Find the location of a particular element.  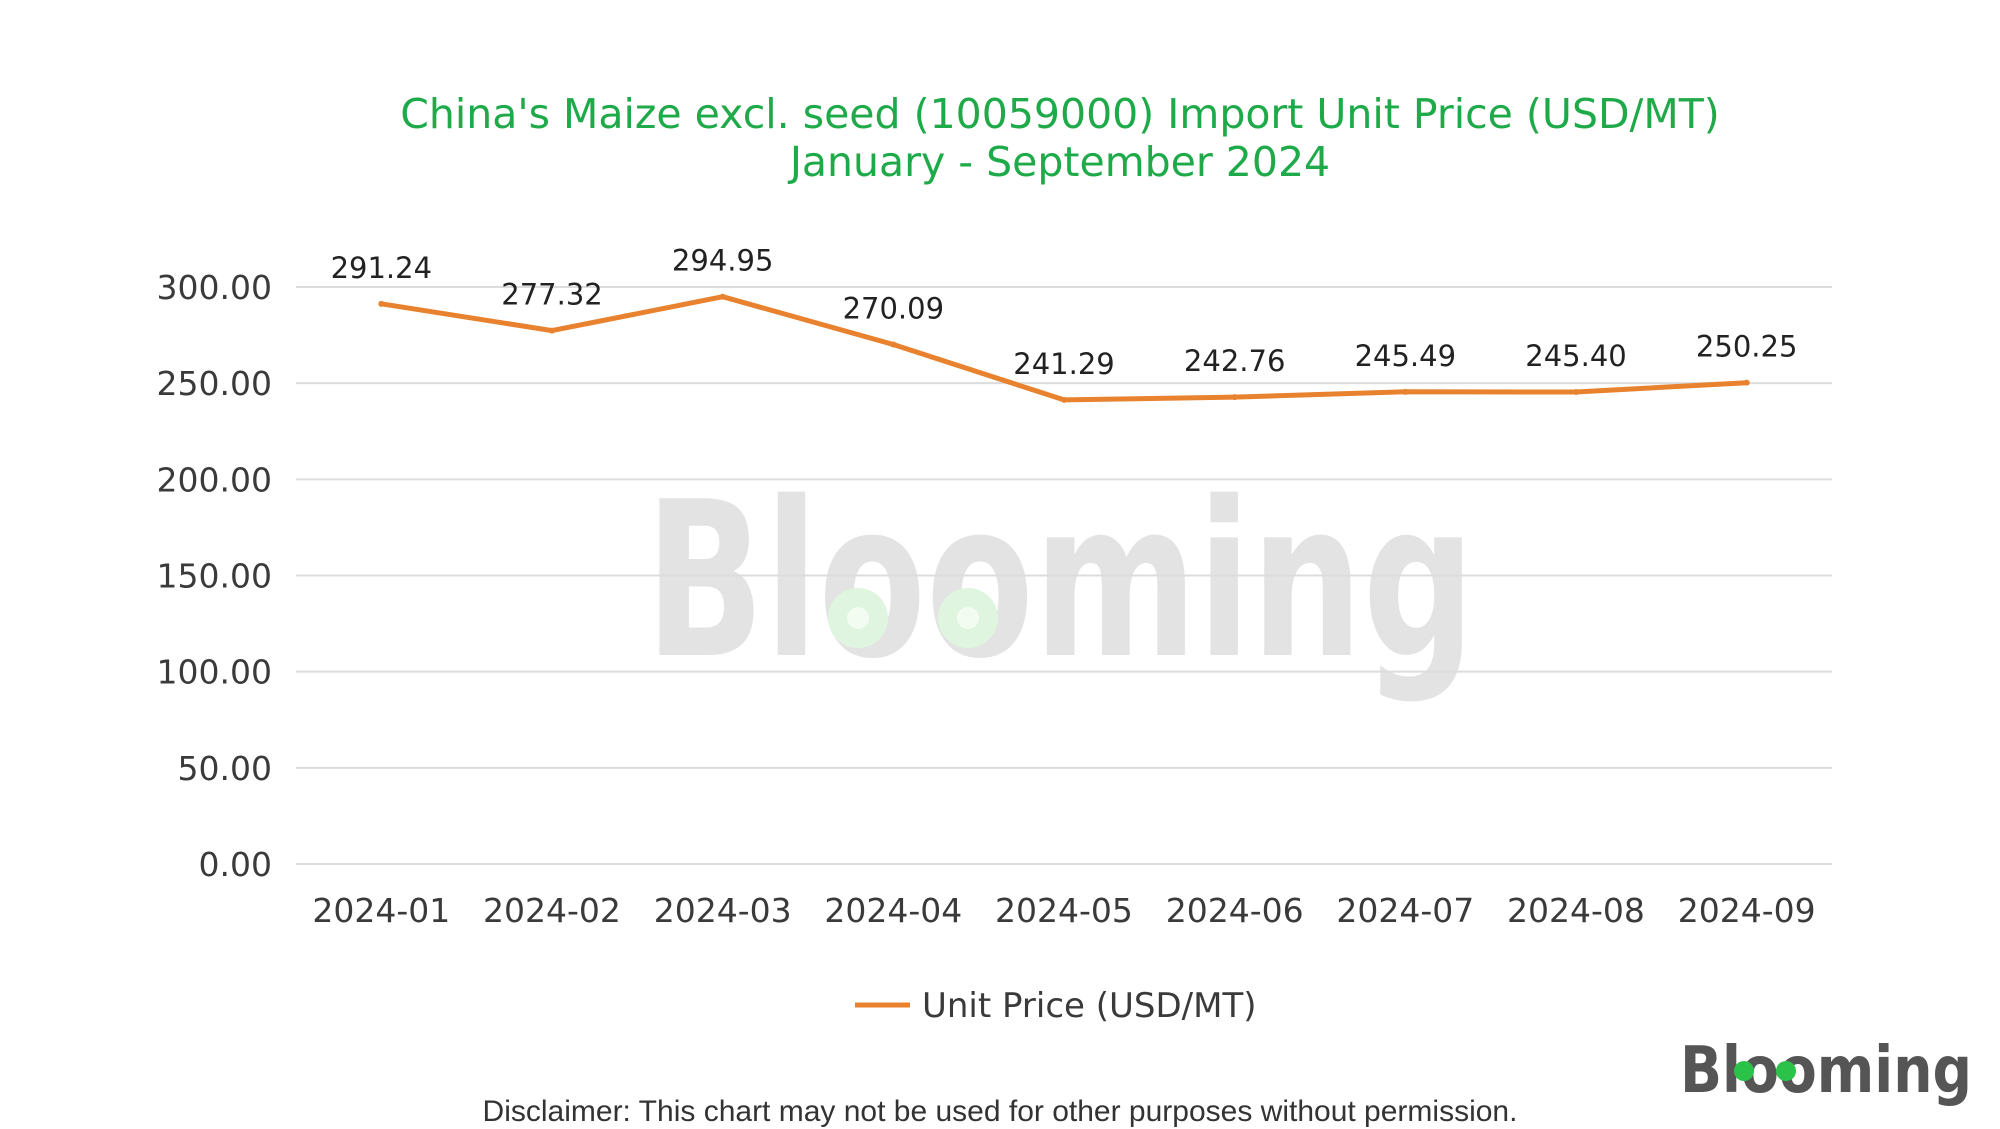

x-tick-label: 2024-09 is located at coordinates (1747, 910).